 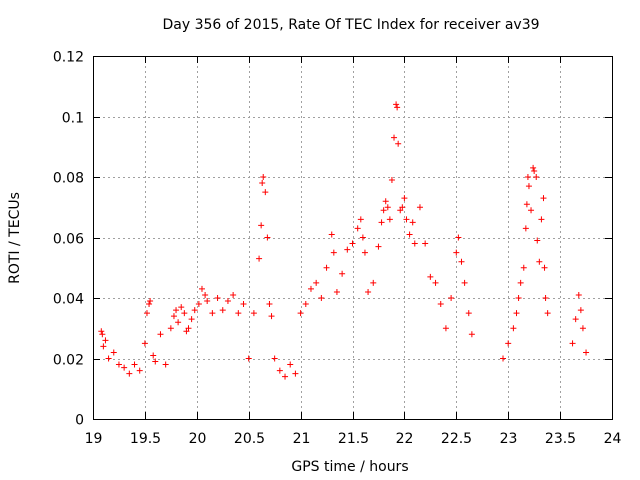 What do you see at coordinates (249, 439) in the screenshot?
I see `x-tick-label: 20.5` at bounding box center [249, 439].